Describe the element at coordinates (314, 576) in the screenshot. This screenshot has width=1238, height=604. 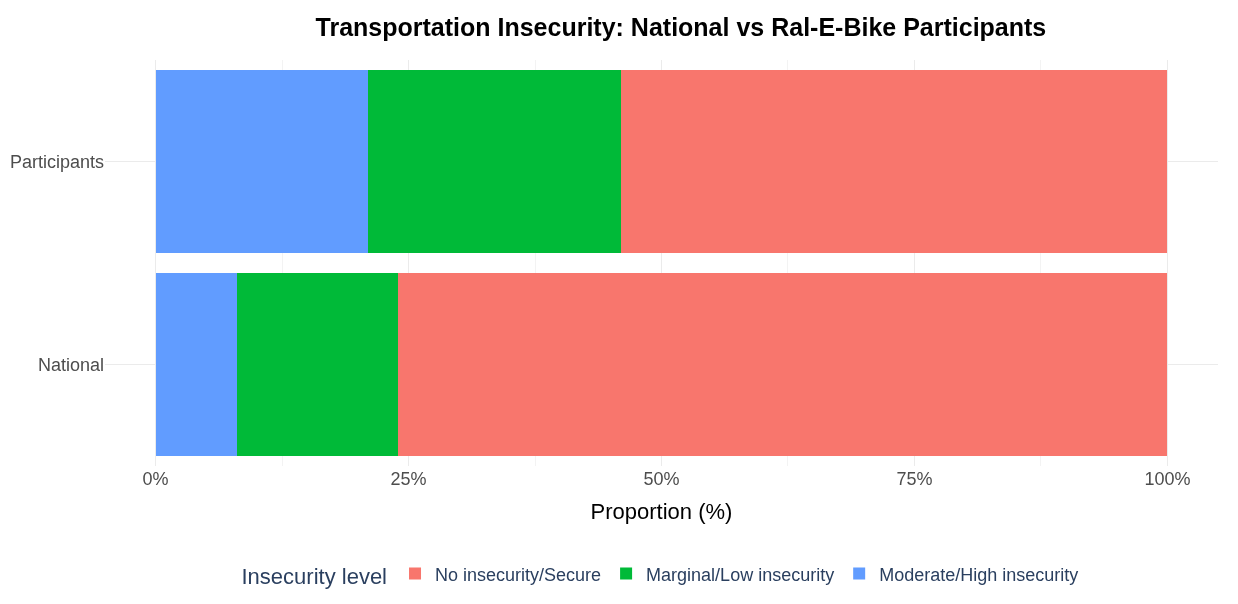
I see `legend-title: Insecurity level` at that location.